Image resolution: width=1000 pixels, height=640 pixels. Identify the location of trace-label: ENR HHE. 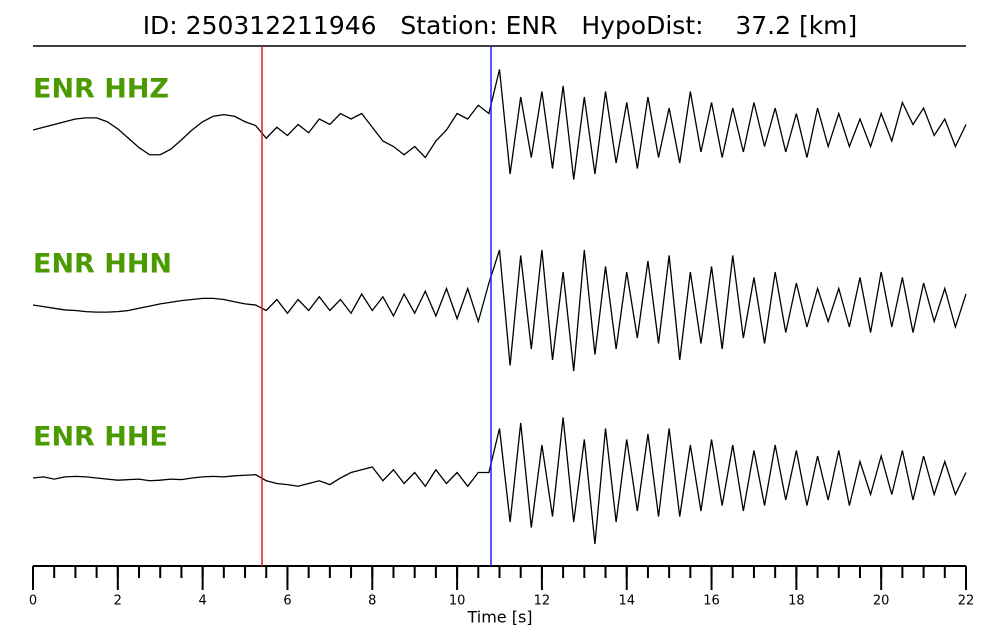
(100, 437).